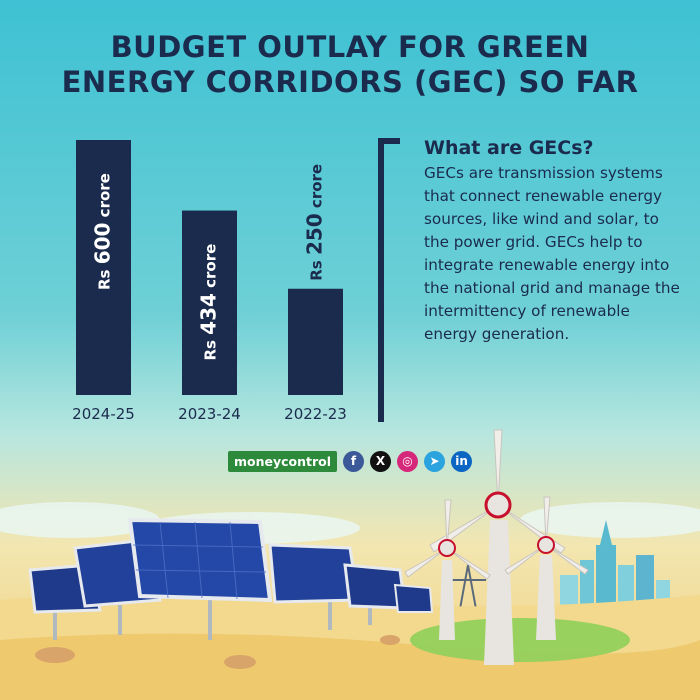 The image size is (700, 700). I want to click on explainer-heading: What are GECs?, so click(509, 148).